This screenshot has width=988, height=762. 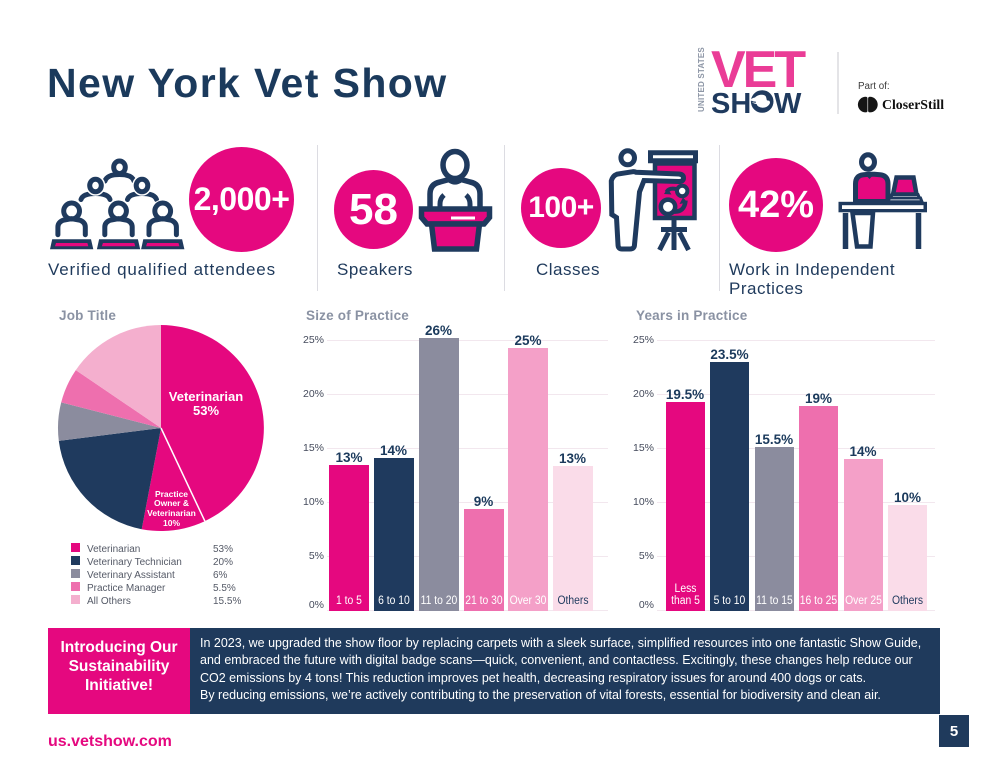 I want to click on svg-text: UNITED STATES, so click(x=701, y=79).